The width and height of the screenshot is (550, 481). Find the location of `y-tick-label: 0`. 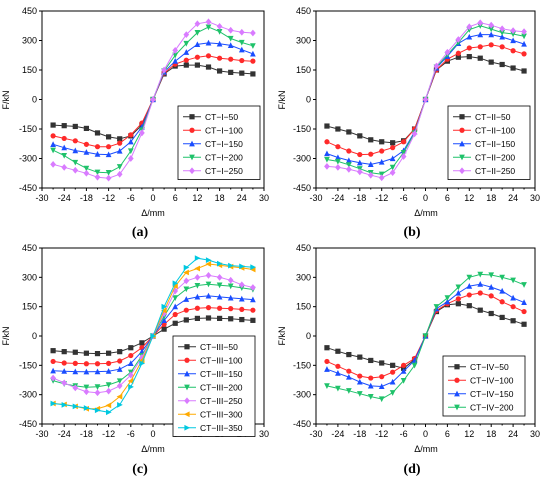

y-tick-label: 0 is located at coordinates (308, 336).